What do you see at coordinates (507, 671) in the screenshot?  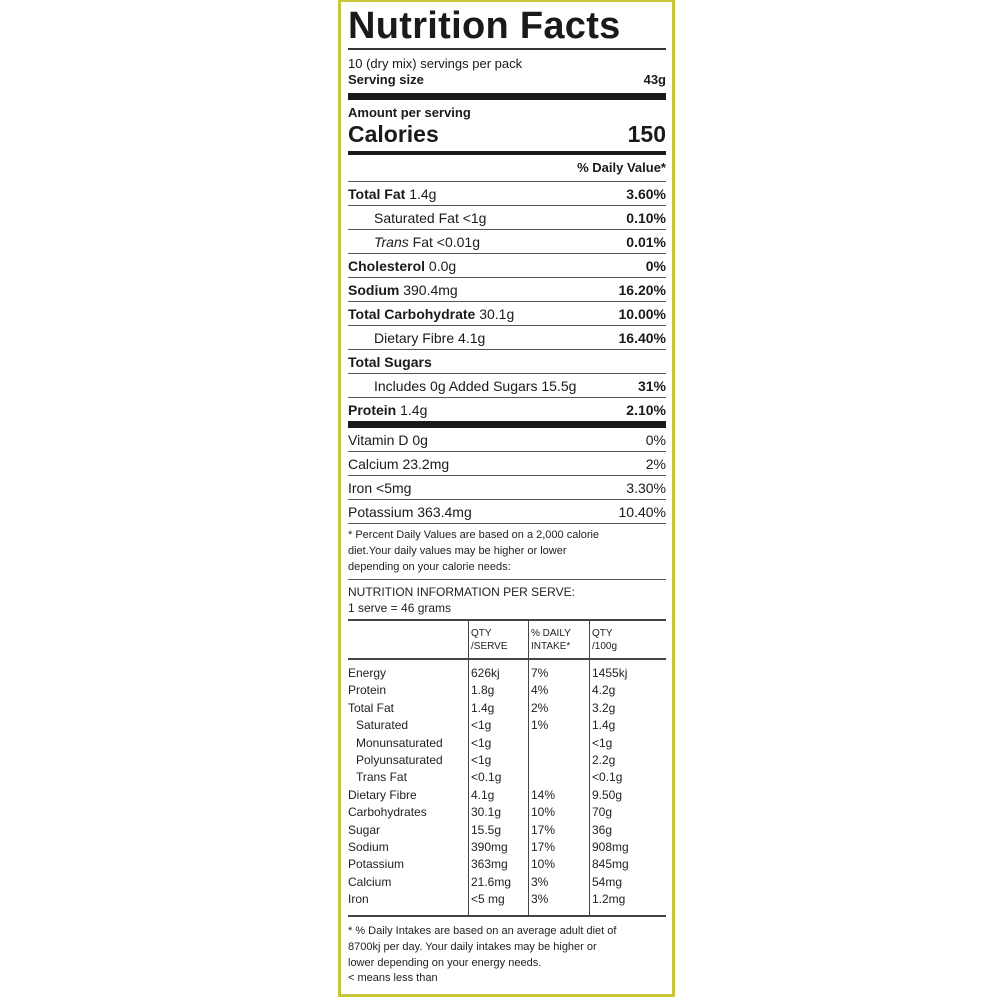 I see `table-row: Energy 626kj 7% 1455kj` at bounding box center [507, 671].